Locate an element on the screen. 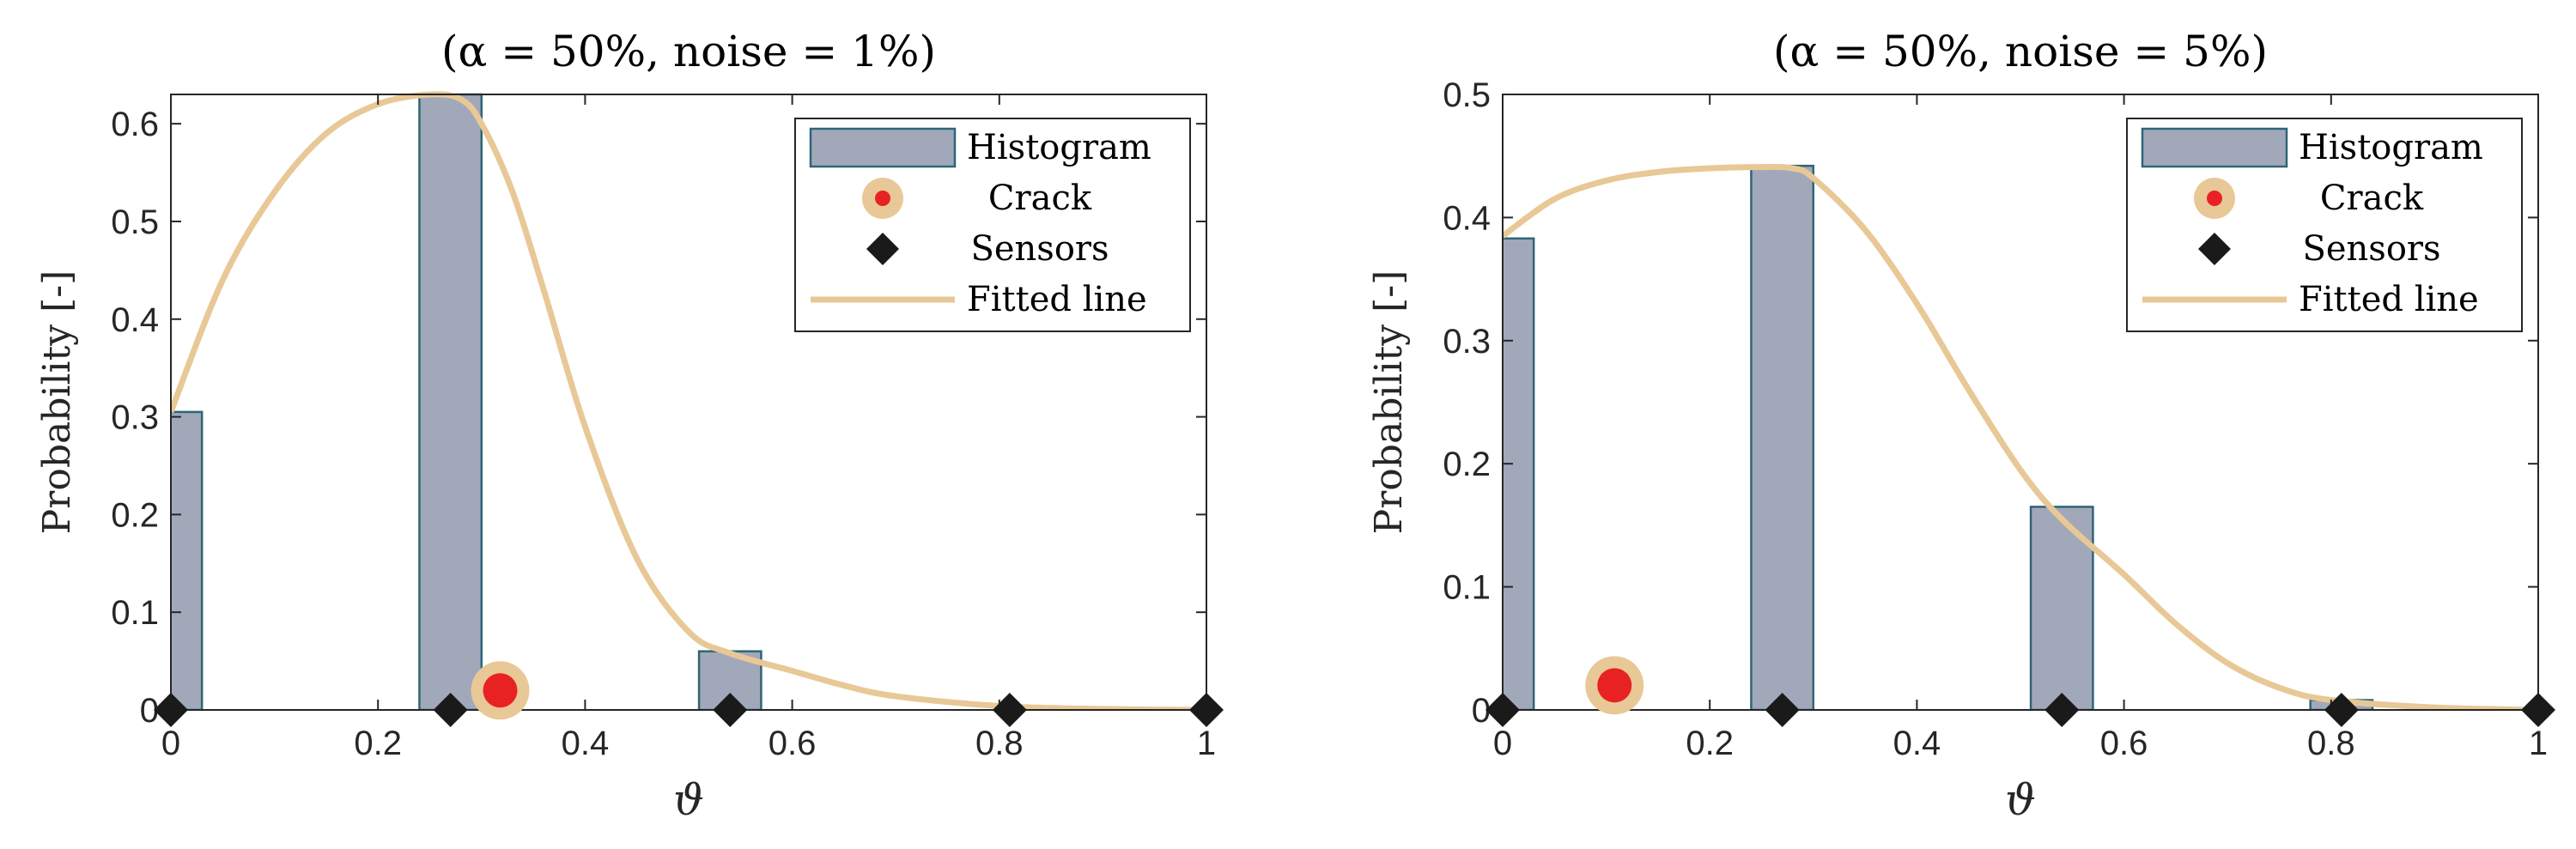 This screenshot has height=849, width=2576. y-tick-label: 0.6 is located at coordinates (135, 125).